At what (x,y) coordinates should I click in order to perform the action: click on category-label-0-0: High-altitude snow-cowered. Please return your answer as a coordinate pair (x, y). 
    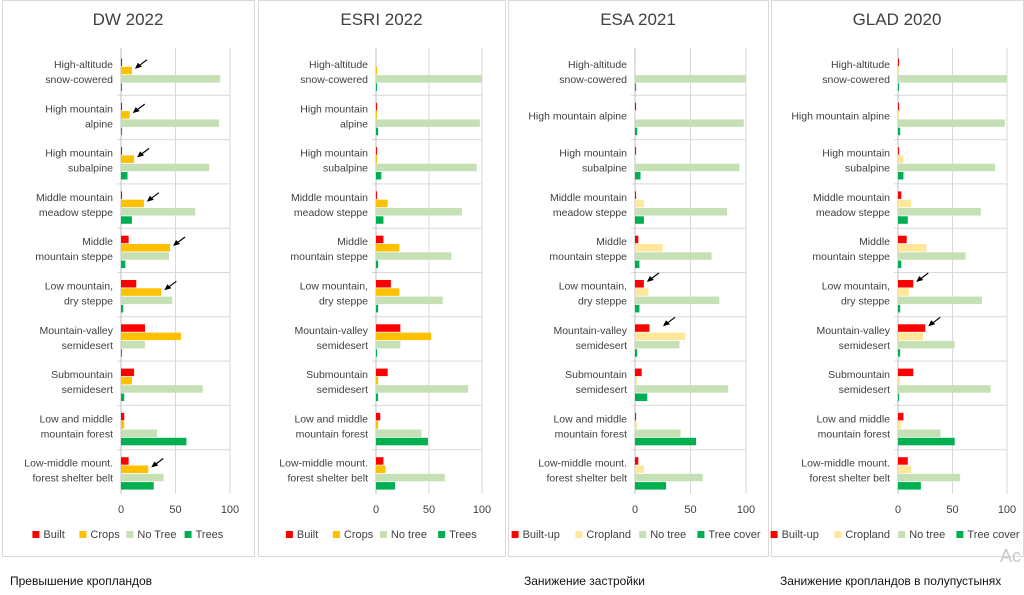
    Looking at the image, I should click on (79, 72).